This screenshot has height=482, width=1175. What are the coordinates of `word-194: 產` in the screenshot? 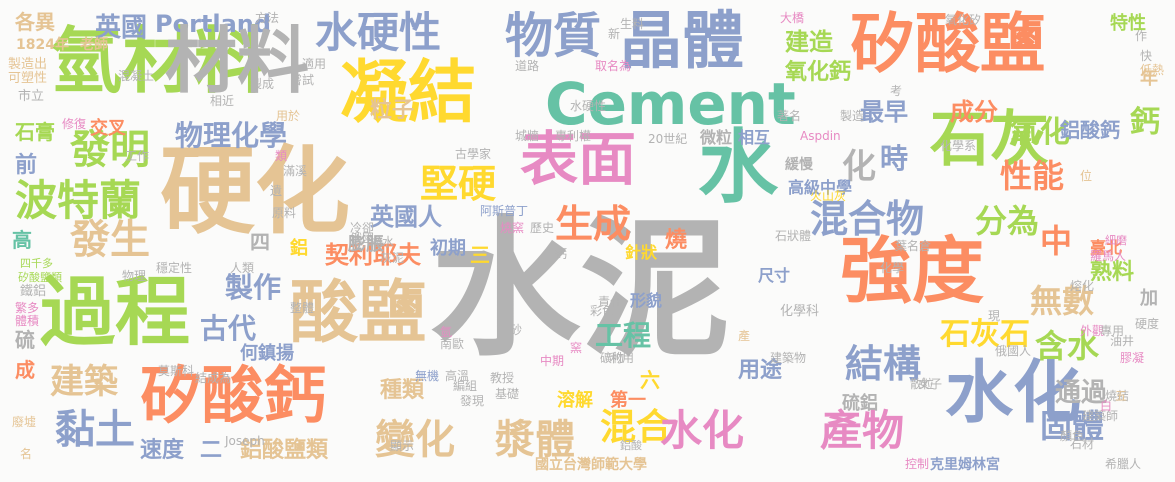 It's located at (744, 336).